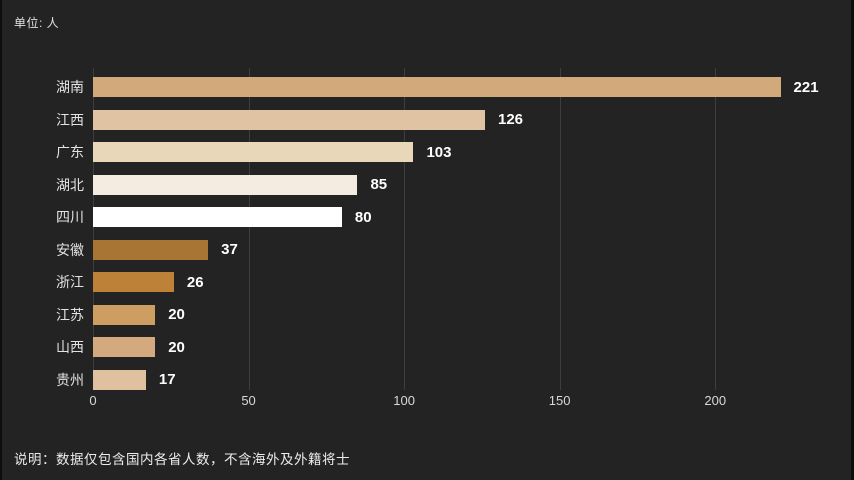 The width and height of the screenshot is (854, 480). What do you see at coordinates (195, 282) in the screenshot?
I see `value-label: 26` at bounding box center [195, 282].